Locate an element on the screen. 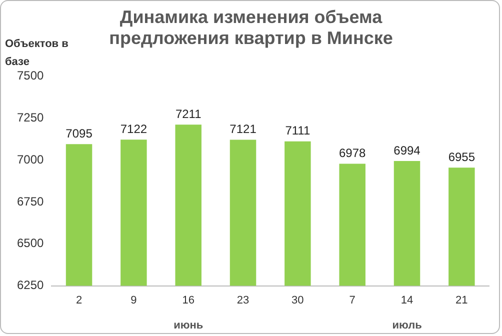 This screenshot has width=502, height=336. data-label: 6994 is located at coordinates (407, 150).